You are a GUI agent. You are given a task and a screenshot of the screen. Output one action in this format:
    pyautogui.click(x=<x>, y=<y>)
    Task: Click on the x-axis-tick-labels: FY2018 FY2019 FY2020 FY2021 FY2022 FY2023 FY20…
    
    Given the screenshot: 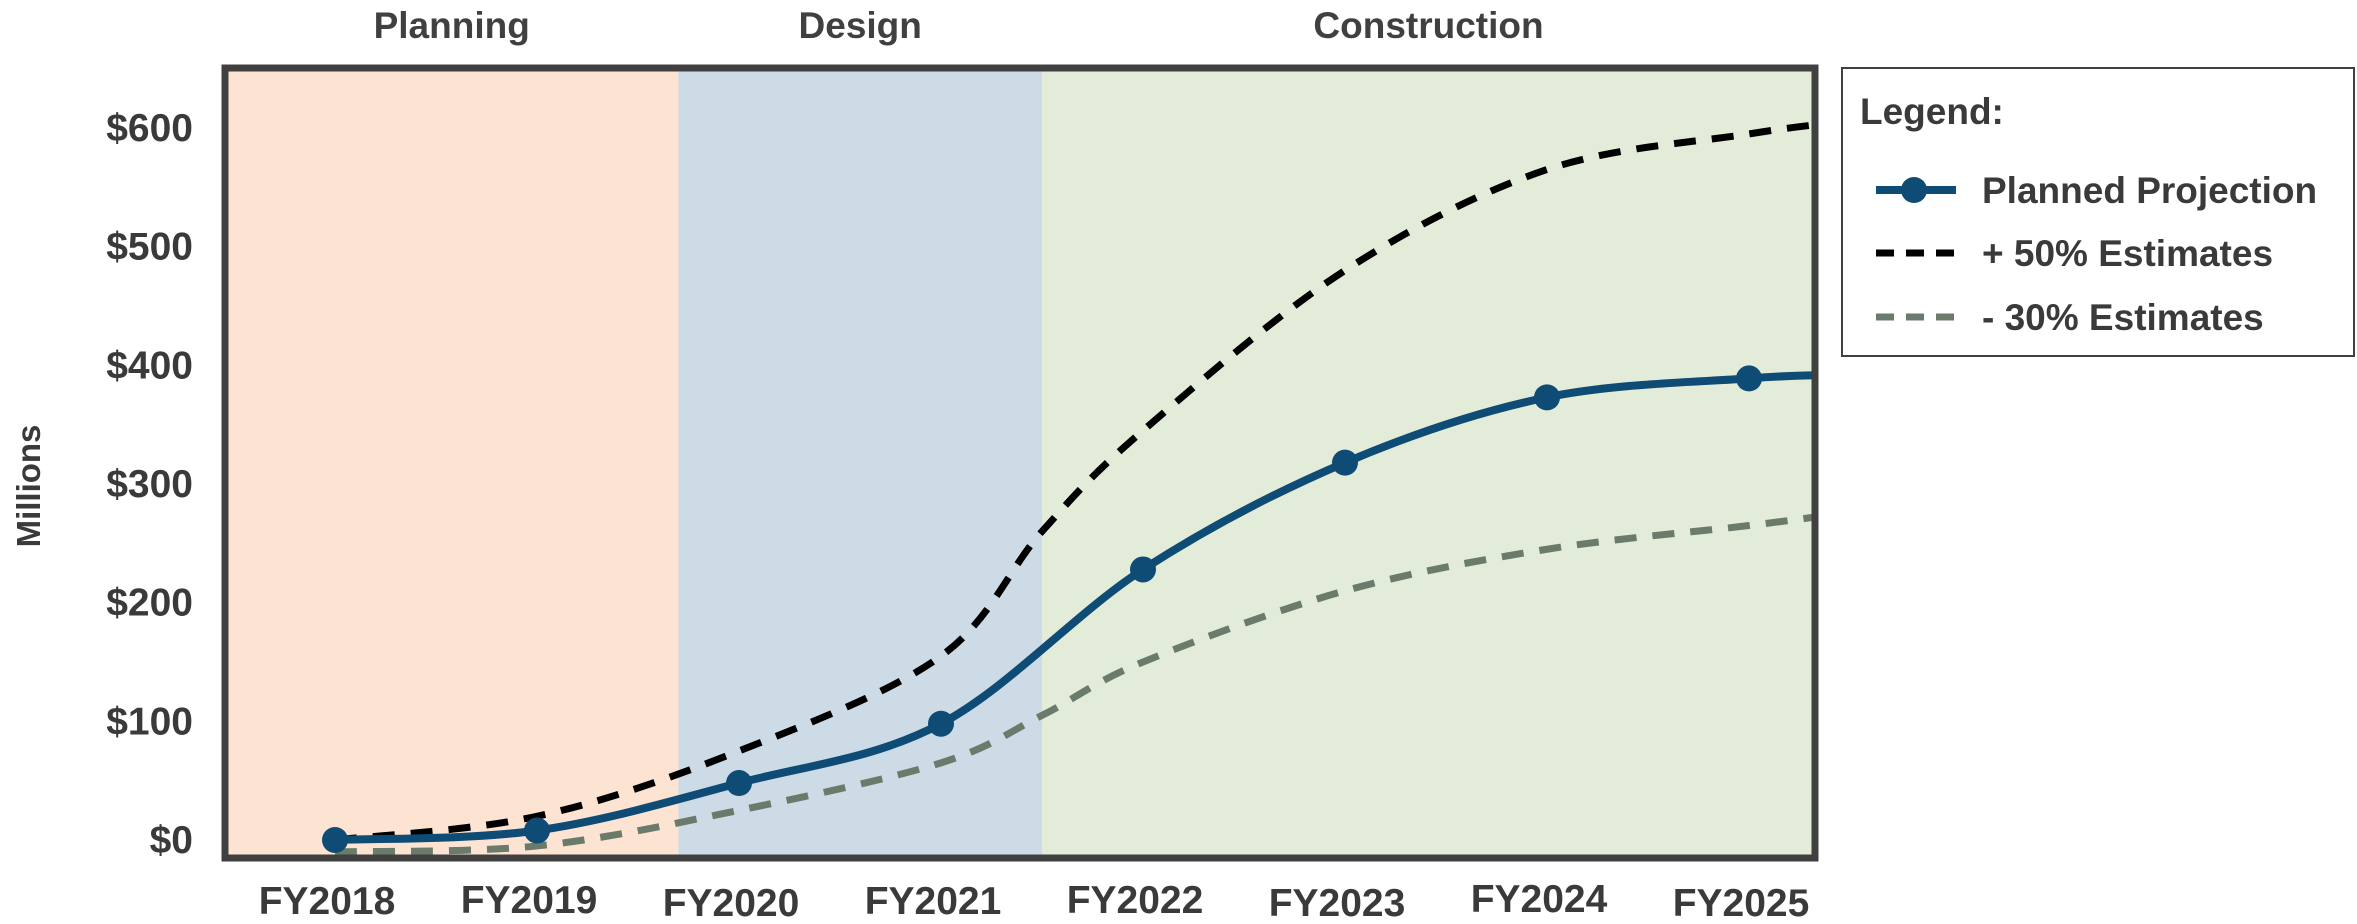 What is the action you would take?
    pyautogui.click(x=1034, y=901)
    